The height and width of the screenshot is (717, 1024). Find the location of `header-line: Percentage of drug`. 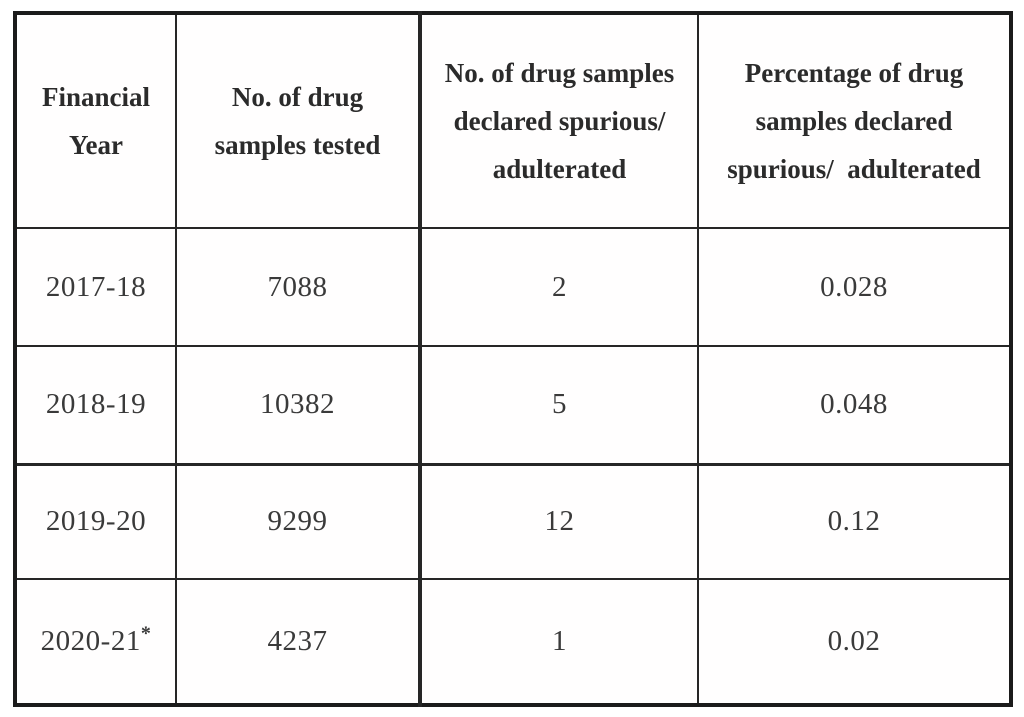

header-line: Percentage of drug is located at coordinates (854, 73).